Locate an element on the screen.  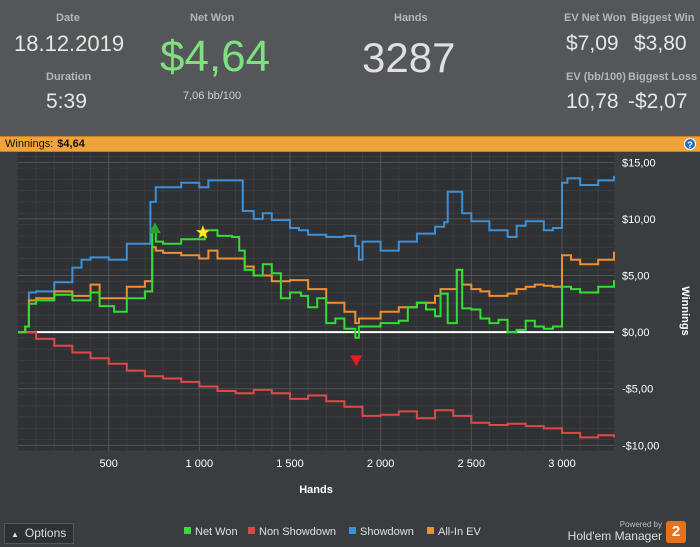
x-tick-label: 1 000 is located at coordinates (200, 464).